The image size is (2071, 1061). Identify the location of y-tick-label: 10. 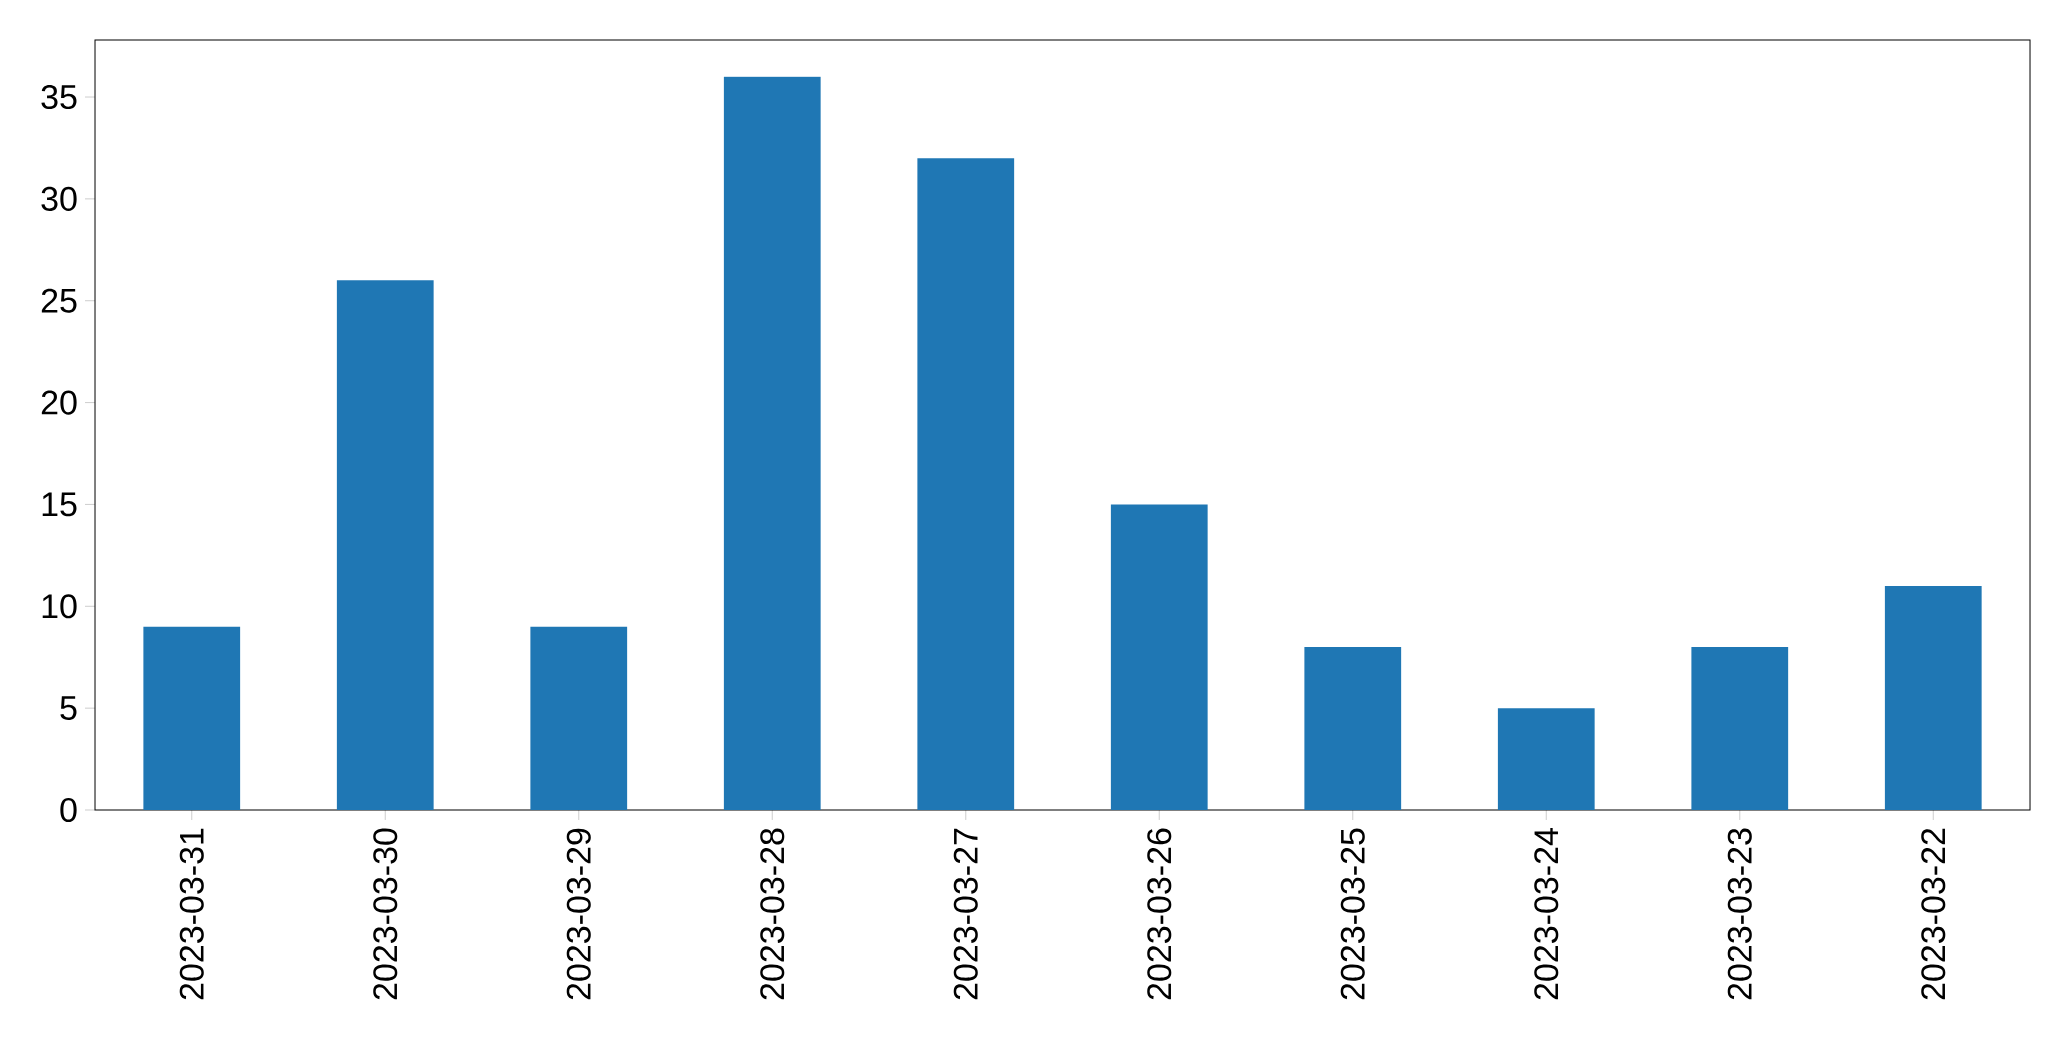
(59, 606).